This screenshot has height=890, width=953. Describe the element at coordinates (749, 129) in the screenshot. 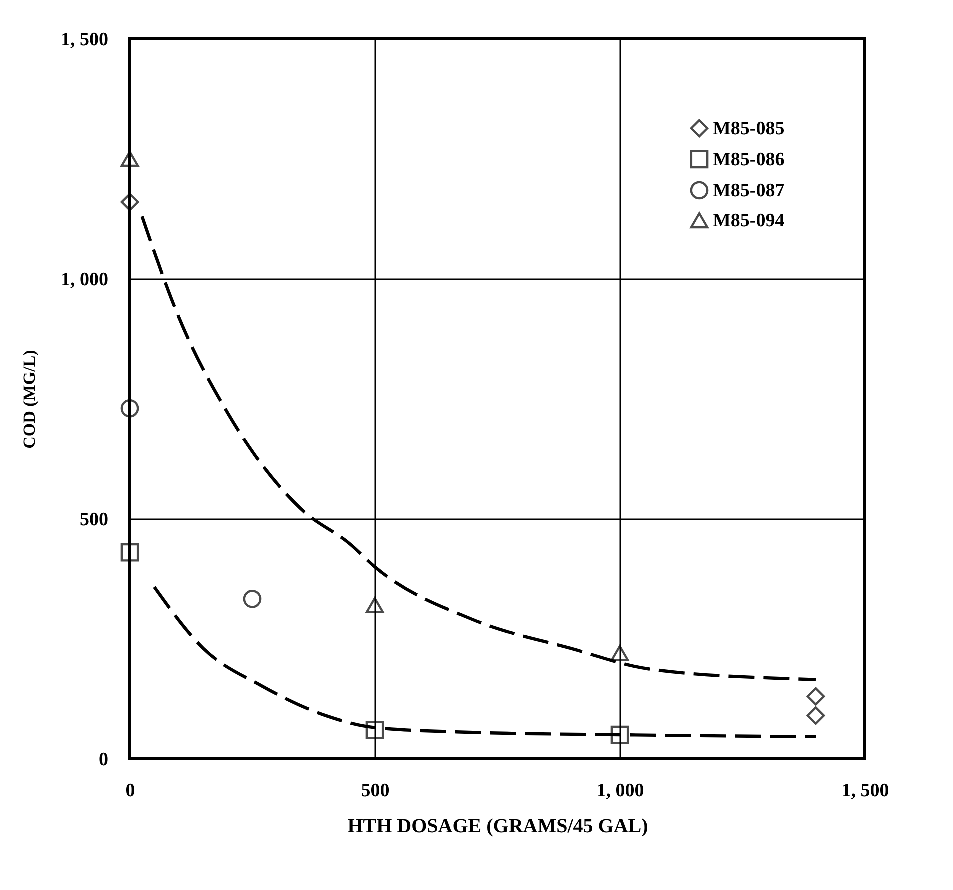

I see `legend-label: M85-085` at that location.